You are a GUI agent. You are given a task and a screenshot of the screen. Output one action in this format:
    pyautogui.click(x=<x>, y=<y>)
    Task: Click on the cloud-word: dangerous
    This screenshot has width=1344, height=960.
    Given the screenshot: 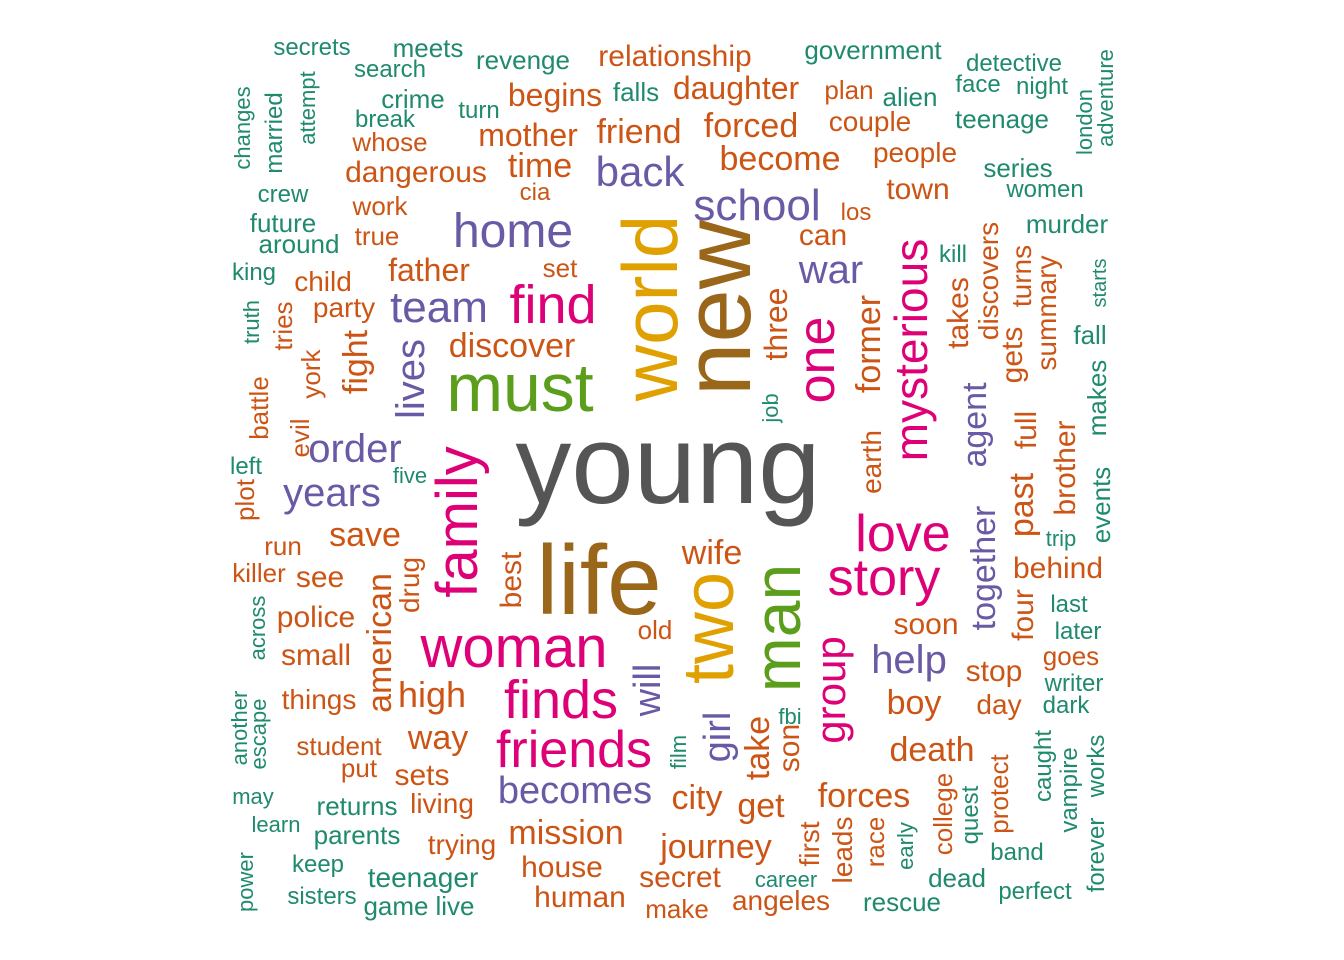 What is the action you would take?
    pyautogui.click(x=416, y=172)
    